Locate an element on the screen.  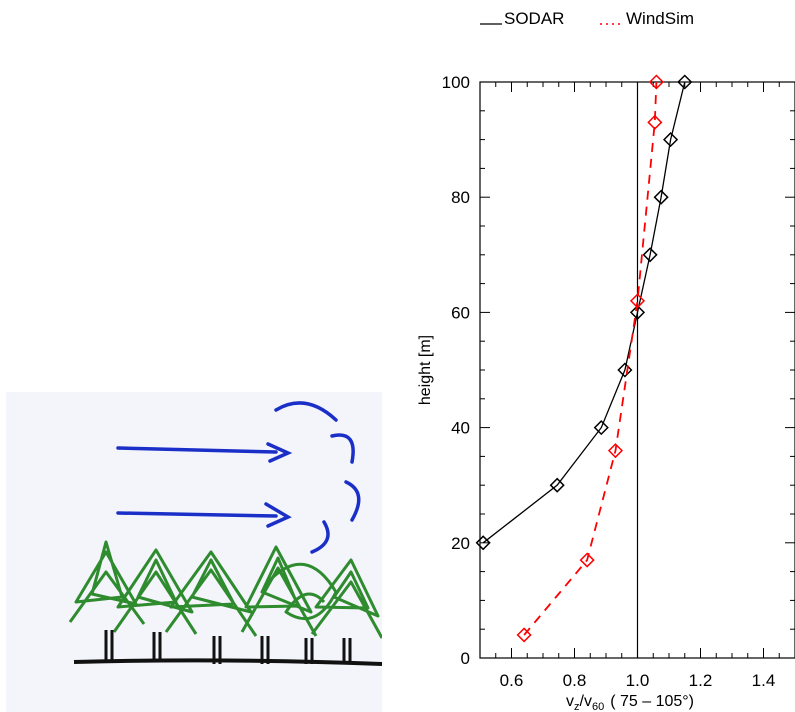
x-label-v: v is located at coordinates (570, 701).